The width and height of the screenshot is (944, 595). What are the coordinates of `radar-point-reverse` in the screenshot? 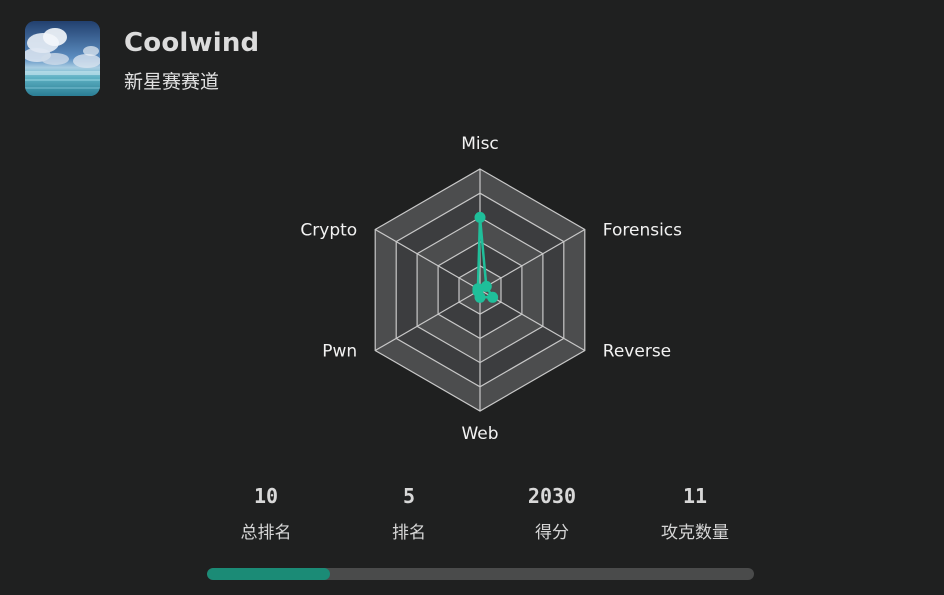 It's located at (493, 297).